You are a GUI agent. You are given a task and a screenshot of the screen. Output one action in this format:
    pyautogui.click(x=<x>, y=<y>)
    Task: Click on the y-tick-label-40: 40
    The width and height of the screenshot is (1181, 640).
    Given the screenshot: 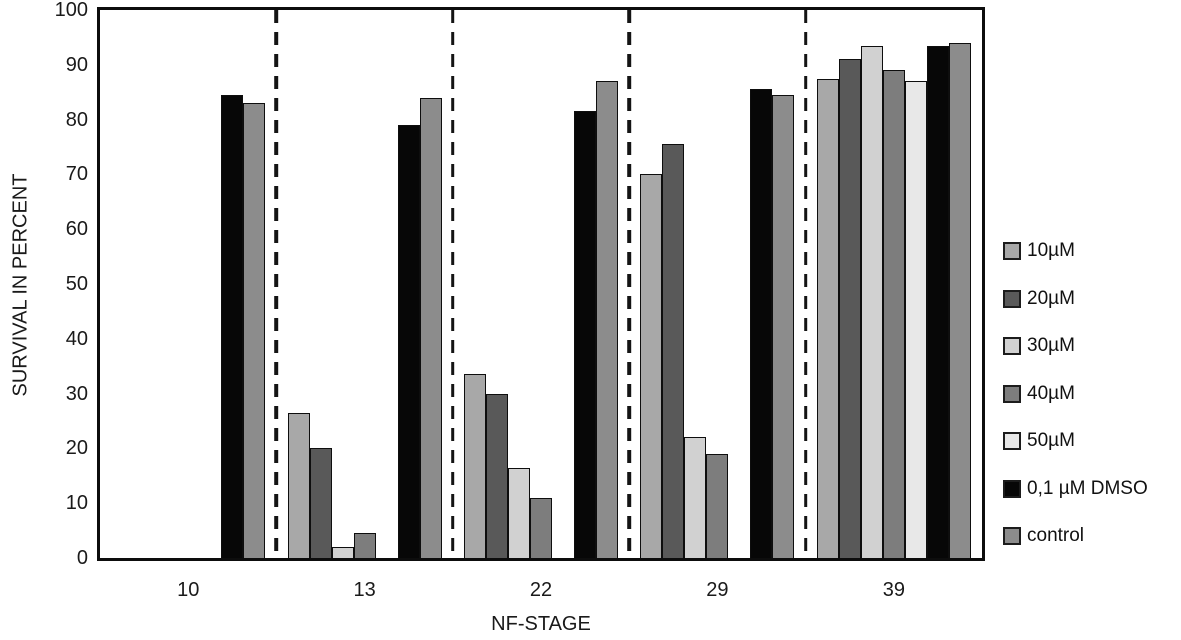 What is the action you would take?
    pyautogui.click(x=76, y=338)
    